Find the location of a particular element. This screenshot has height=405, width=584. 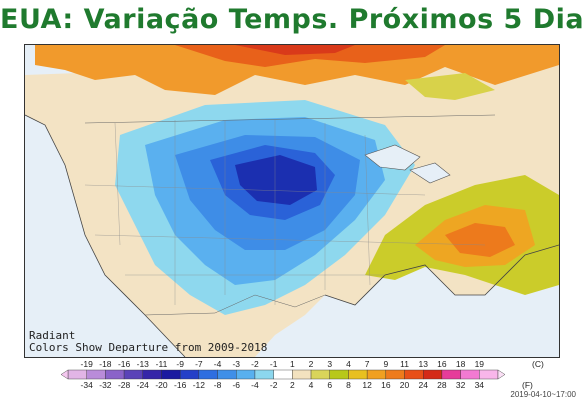

scale-label: -8 is located at coordinates (218, 385).